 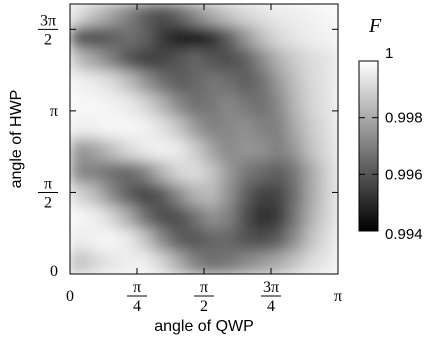 What do you see at coordinates (389, 53) in the screenshot?
I see `colorbar-tick-label: 1` at bounding box center [389, 53].